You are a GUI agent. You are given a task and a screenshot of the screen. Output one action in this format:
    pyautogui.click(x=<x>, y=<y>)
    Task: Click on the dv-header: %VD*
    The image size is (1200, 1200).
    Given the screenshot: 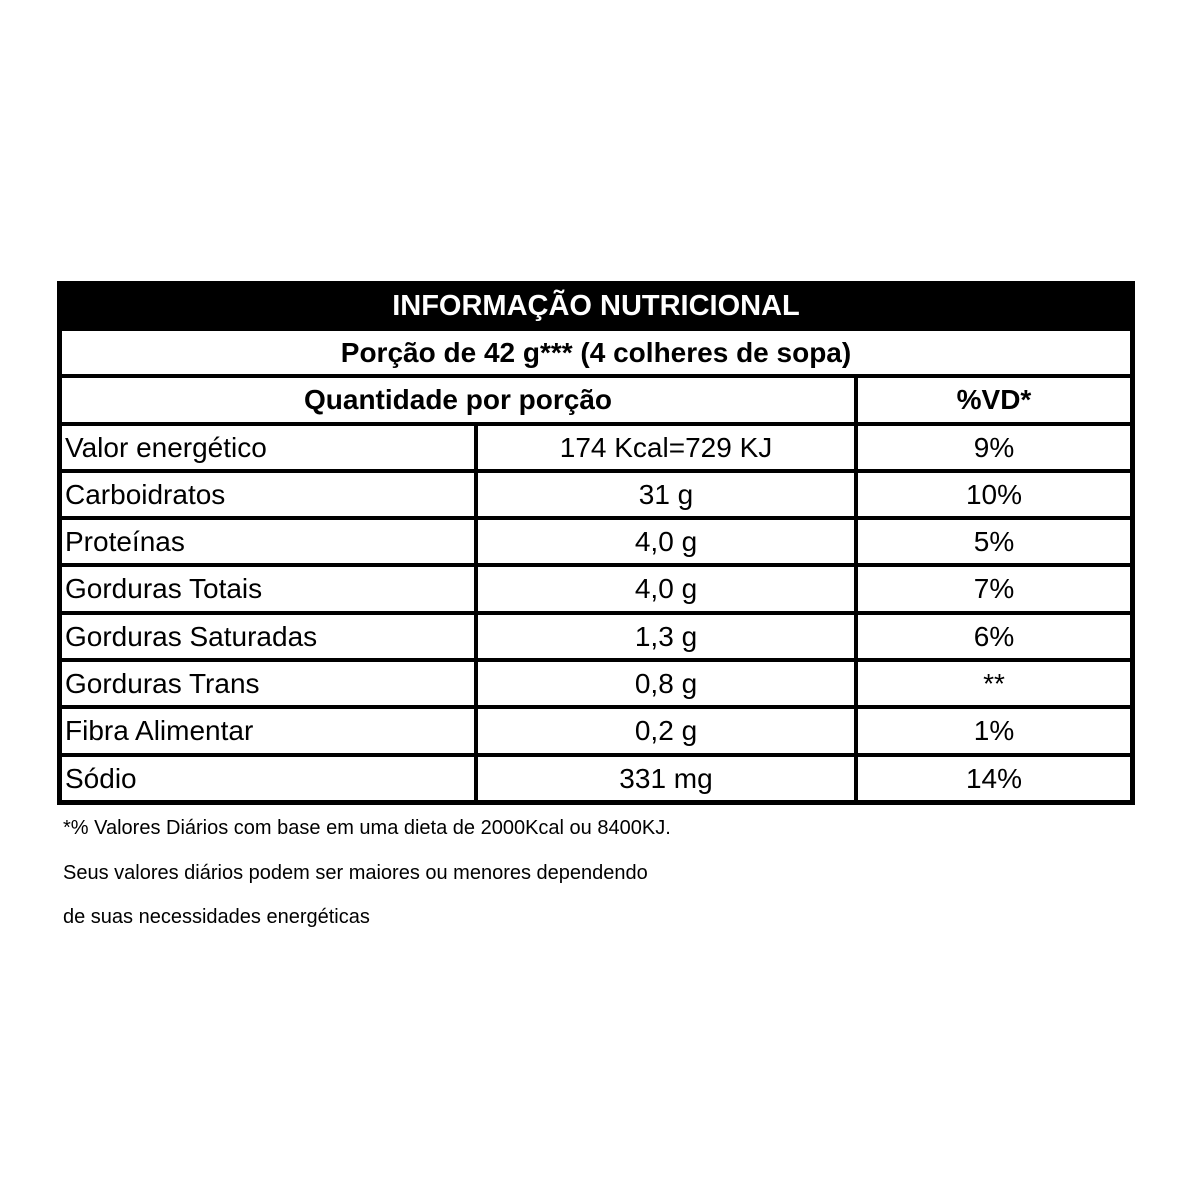 What is the action you would take?
    pyautogui.click(x=994, y=400)
    